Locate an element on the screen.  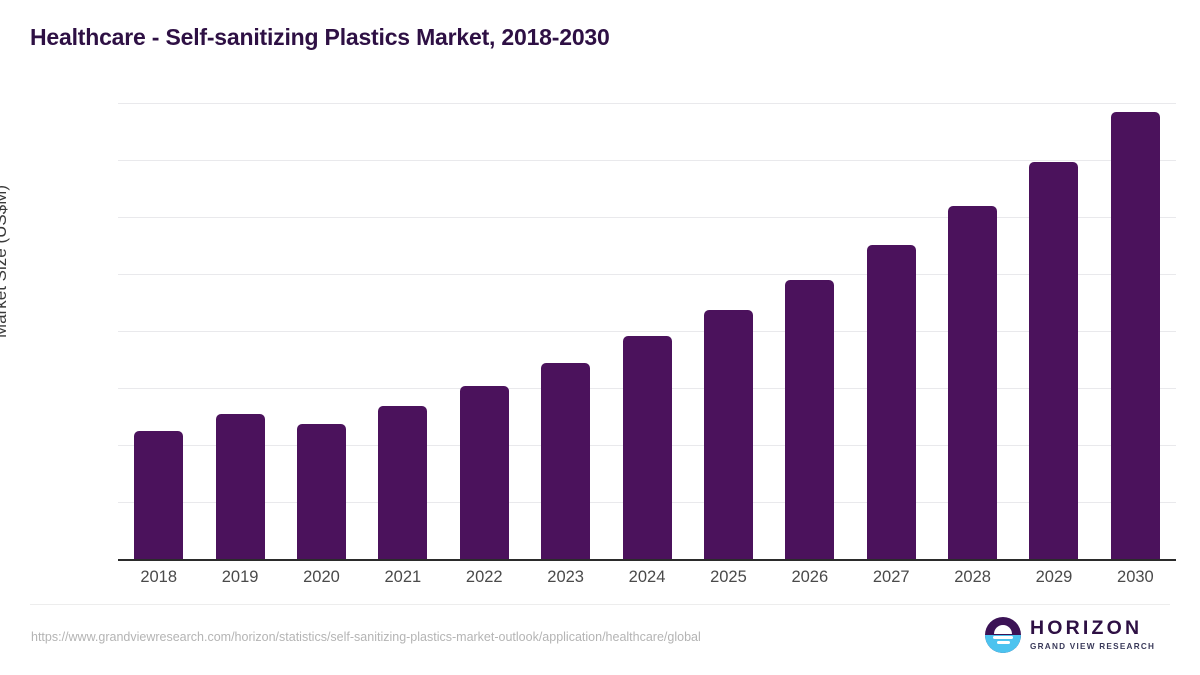
bar-2018 is located at coordinates (159, 494).